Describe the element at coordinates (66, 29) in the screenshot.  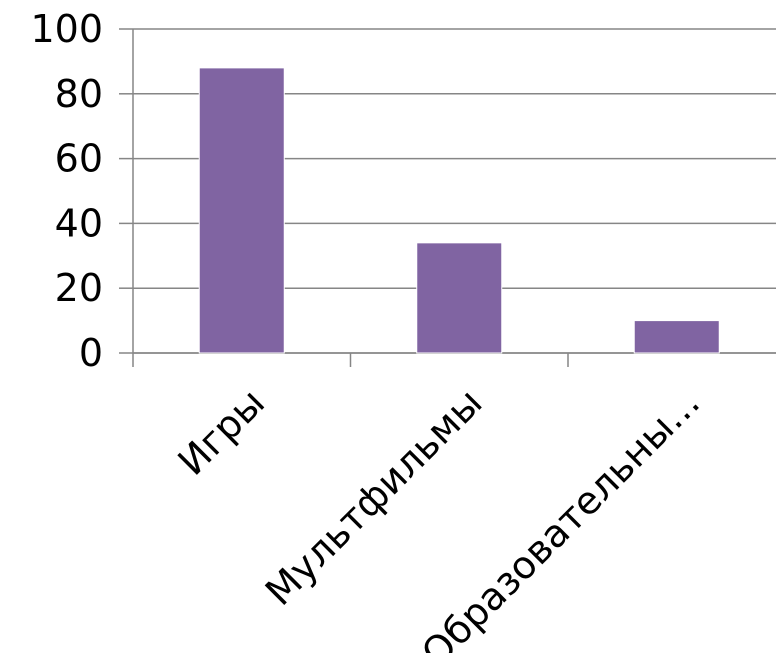
I see `y-tick-label: 100` at that location.